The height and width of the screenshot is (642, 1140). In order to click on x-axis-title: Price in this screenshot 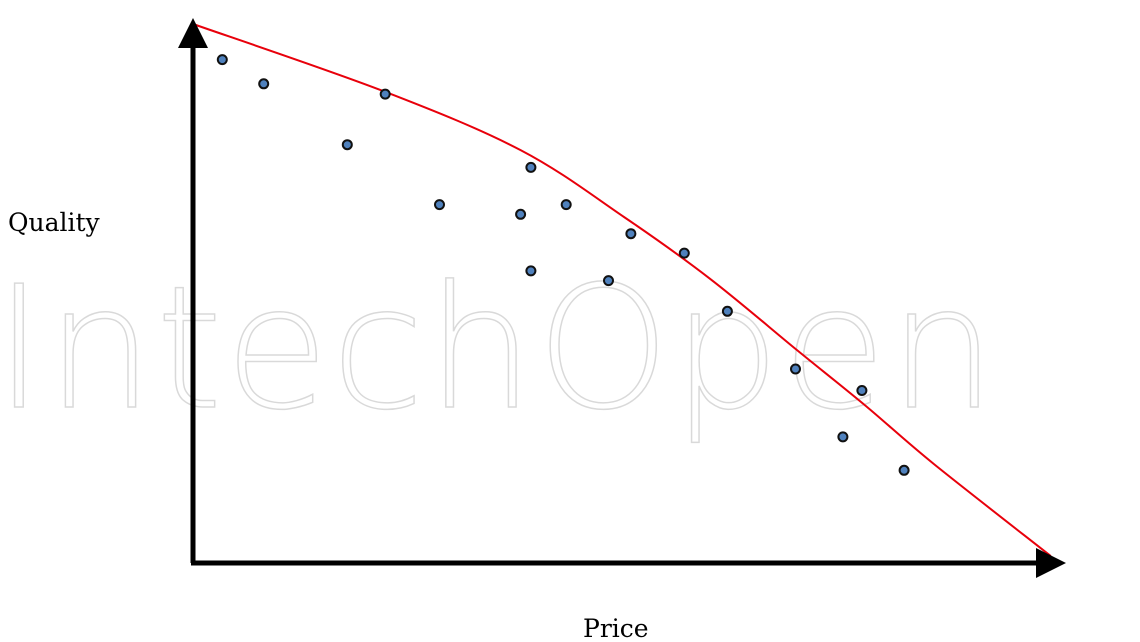, I will do `click(616, 628)`.